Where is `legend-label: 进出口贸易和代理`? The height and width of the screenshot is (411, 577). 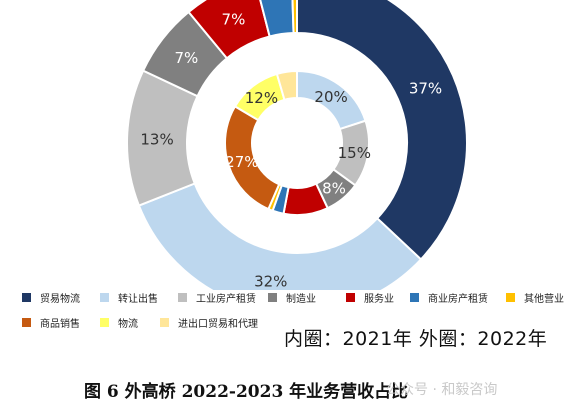
legend-label: 进出口贸易和代理 is located at coordinates (218, 324).